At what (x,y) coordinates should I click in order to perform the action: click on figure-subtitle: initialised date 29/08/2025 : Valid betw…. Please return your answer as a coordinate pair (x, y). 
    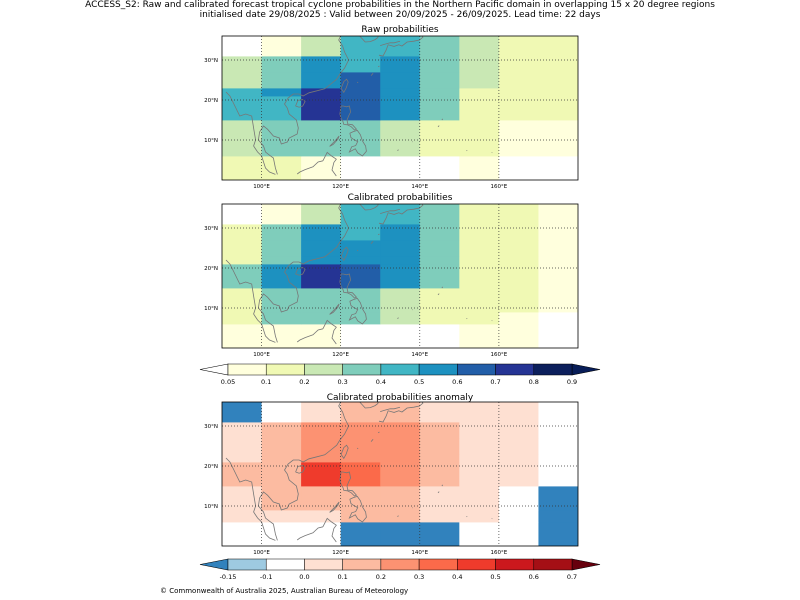
    Looking at the image, I should click on (400, 15).